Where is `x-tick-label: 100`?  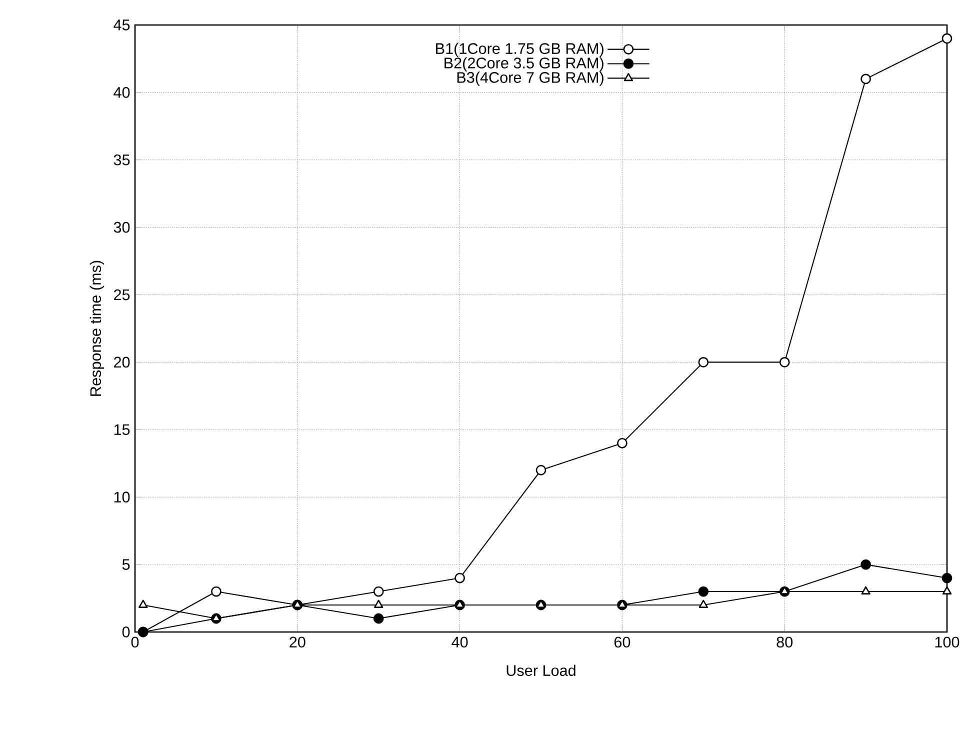
x-tick-label: 100 is located at coordinates (947, 642).